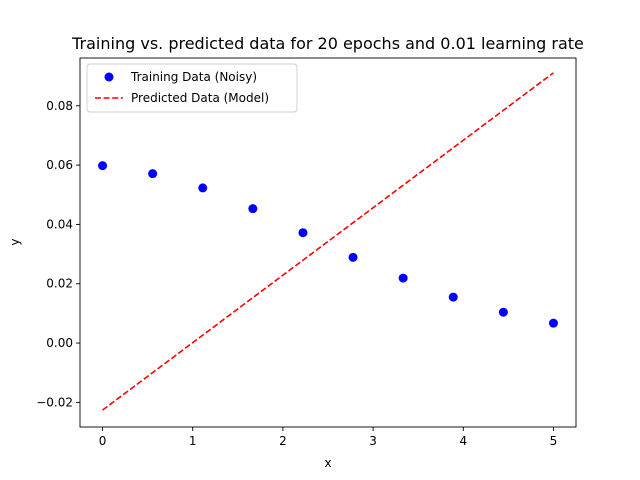 Image resolution: width=640 pixels, height=480 pixels. Describe the element at coordinates (59, 165) in the screenshot. I see `y-tick-label-4: 0.06` at that location.